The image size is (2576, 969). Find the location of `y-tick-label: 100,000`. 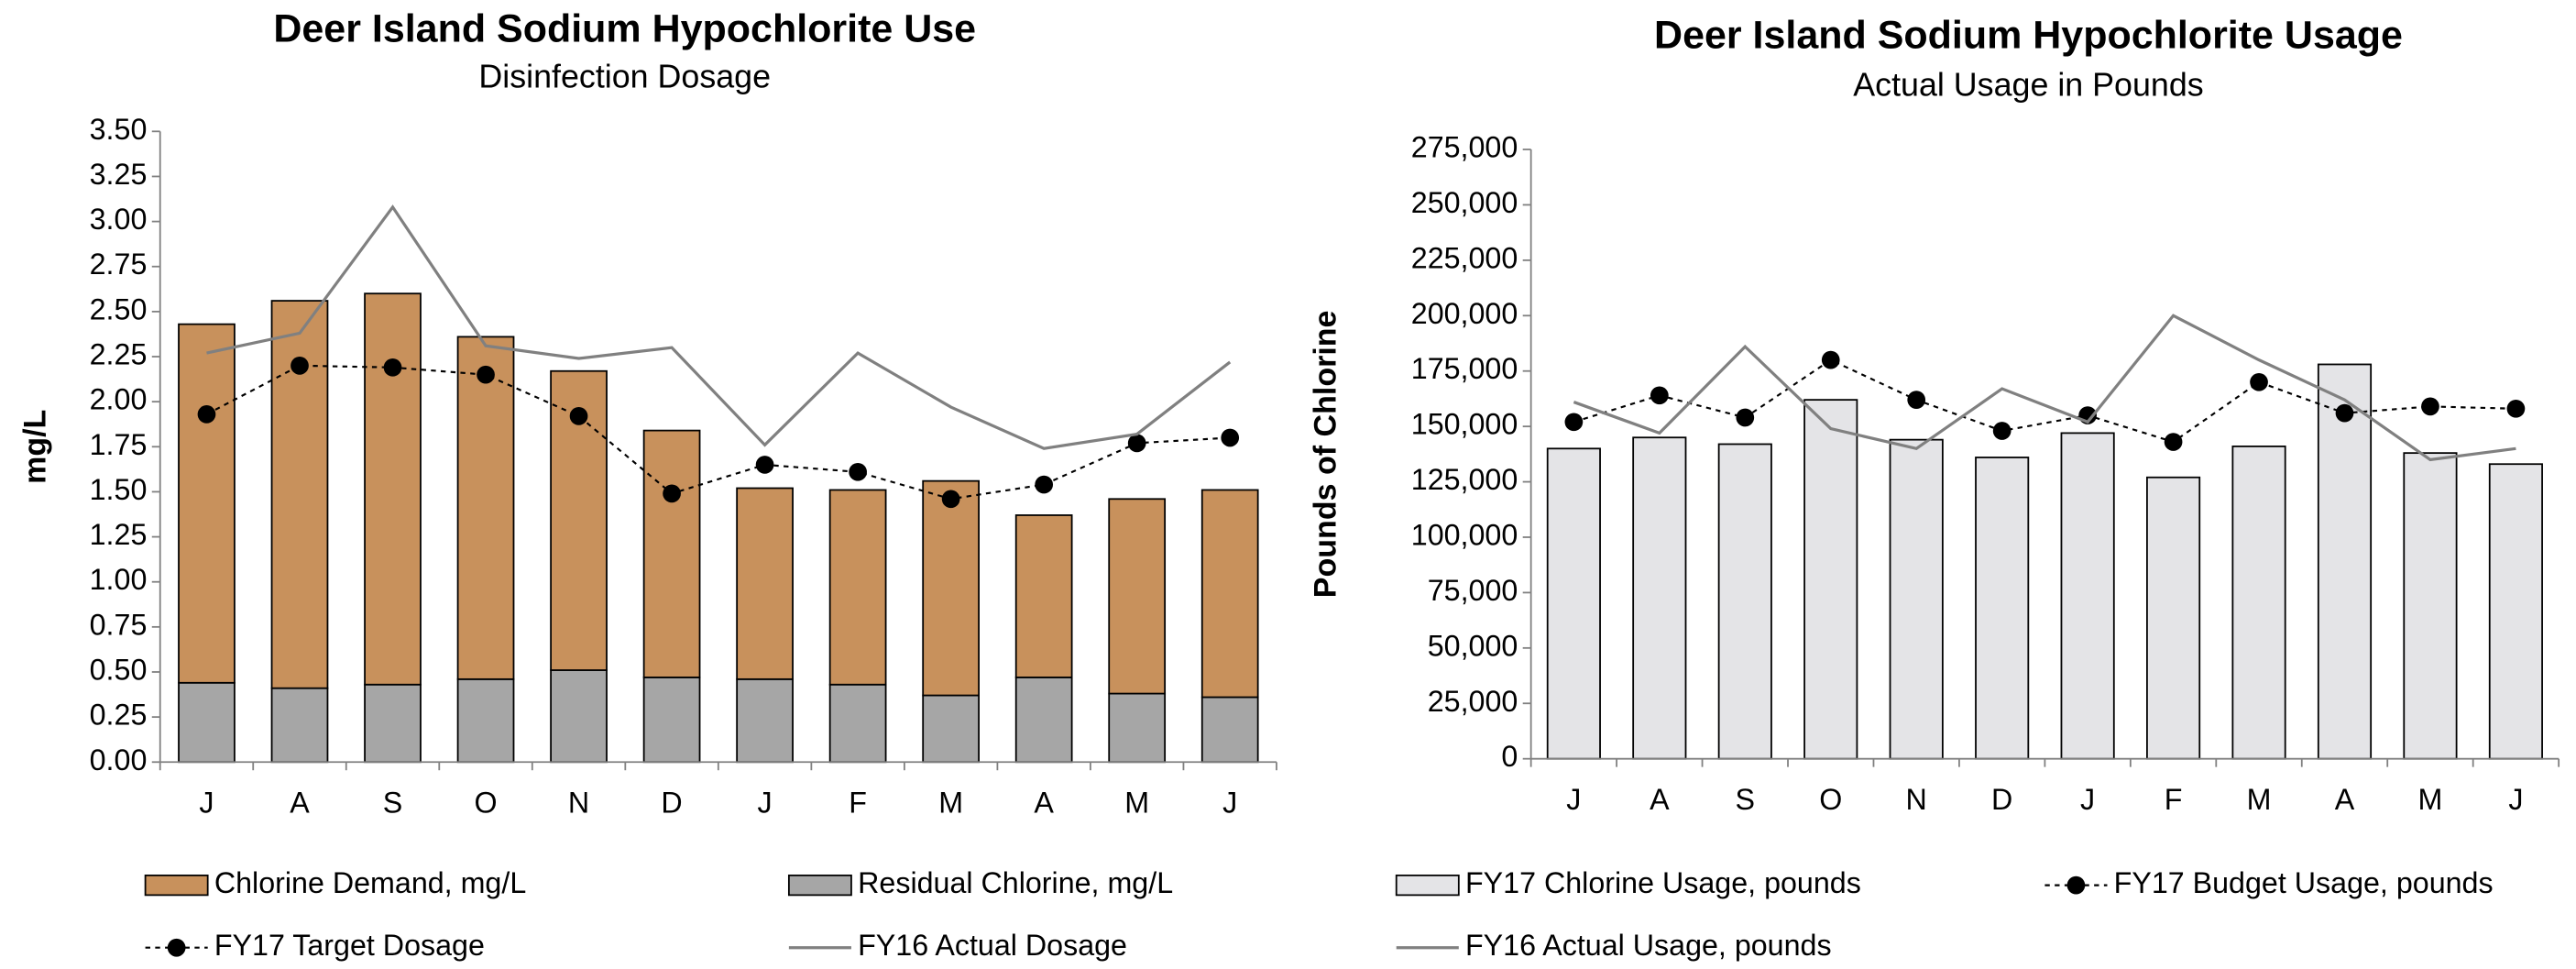

y-tick-label: 100,000 is located at coordinates (1464, 535).